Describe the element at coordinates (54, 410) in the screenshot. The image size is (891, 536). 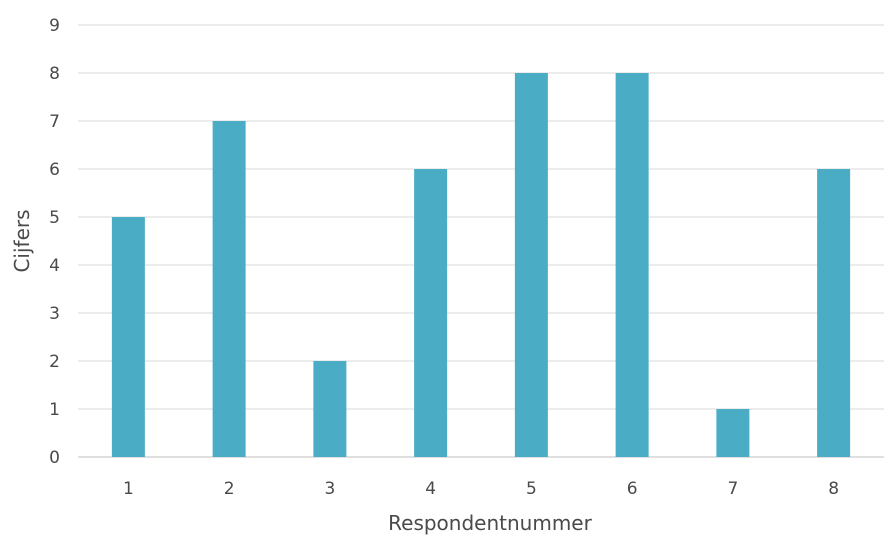
I see `y-tick-label: 1` at that location.